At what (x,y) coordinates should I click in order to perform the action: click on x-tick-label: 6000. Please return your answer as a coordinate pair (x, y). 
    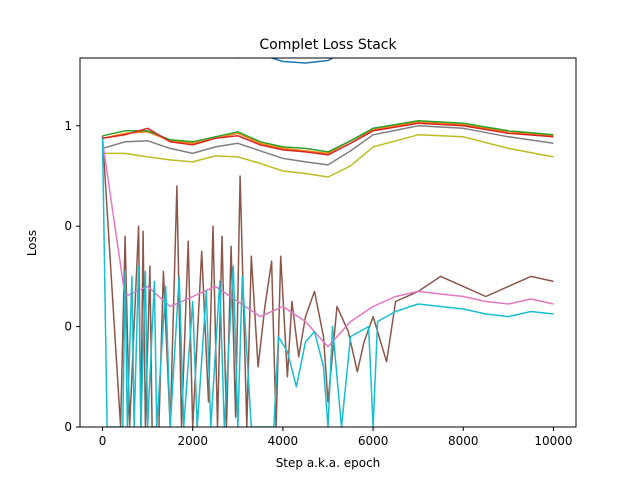
    Looking at the image, I should click on (373, 441).